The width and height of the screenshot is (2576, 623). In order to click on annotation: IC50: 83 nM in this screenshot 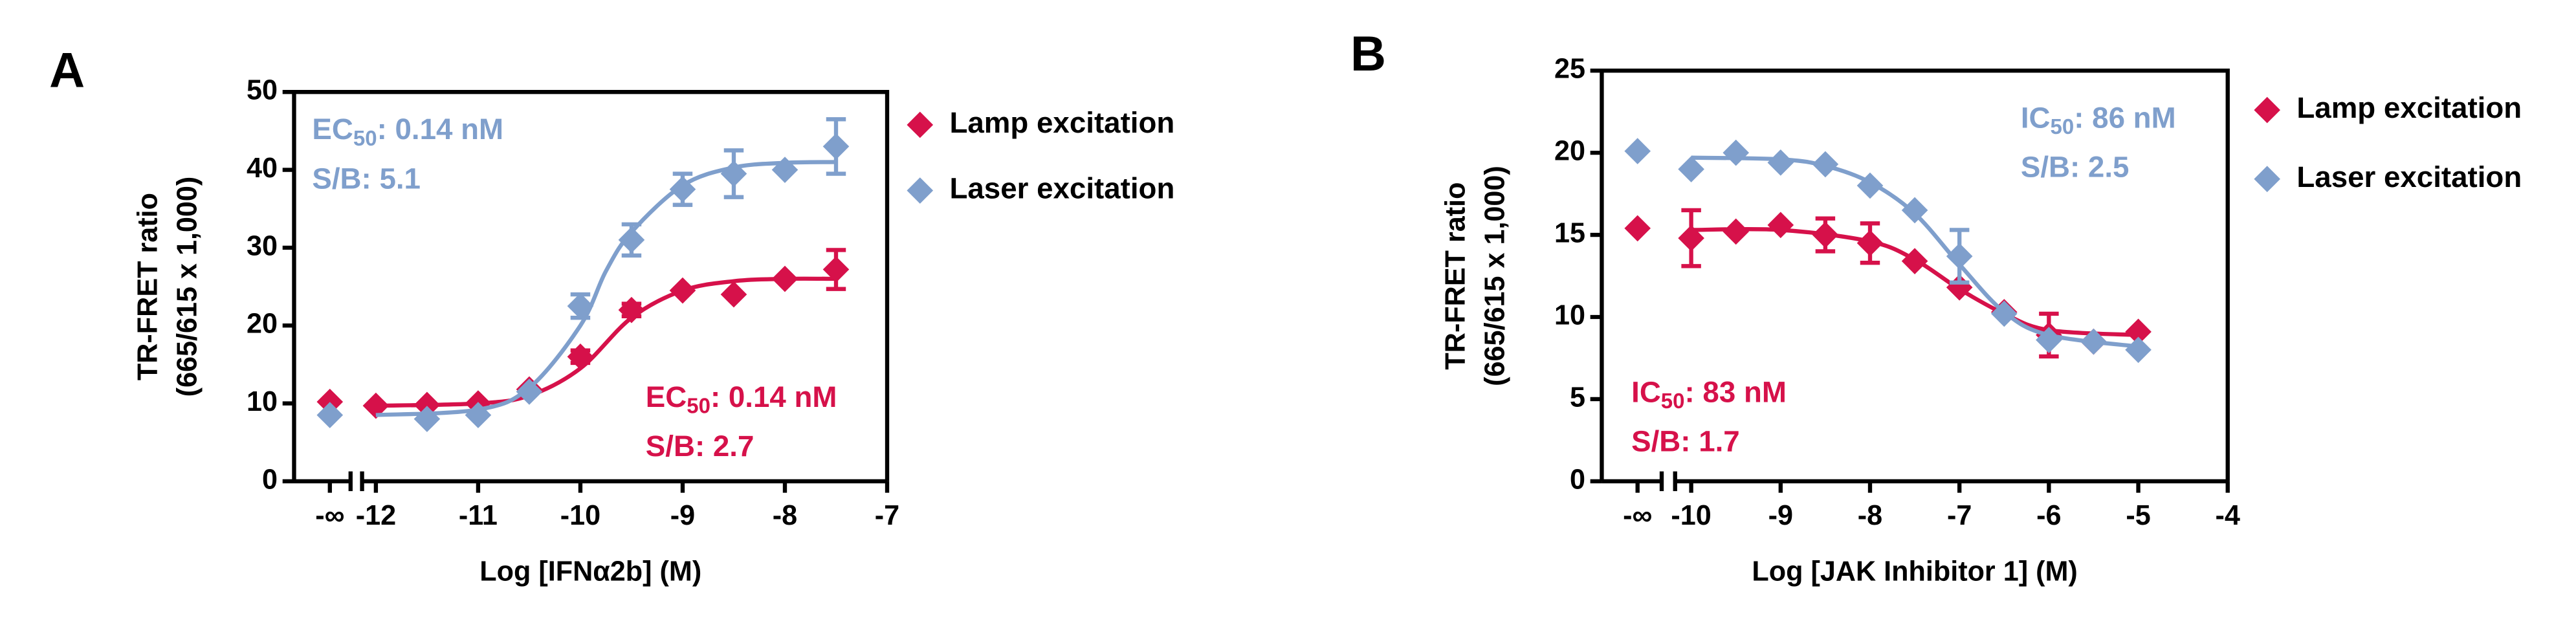, I will do `click(1709, 393)`.